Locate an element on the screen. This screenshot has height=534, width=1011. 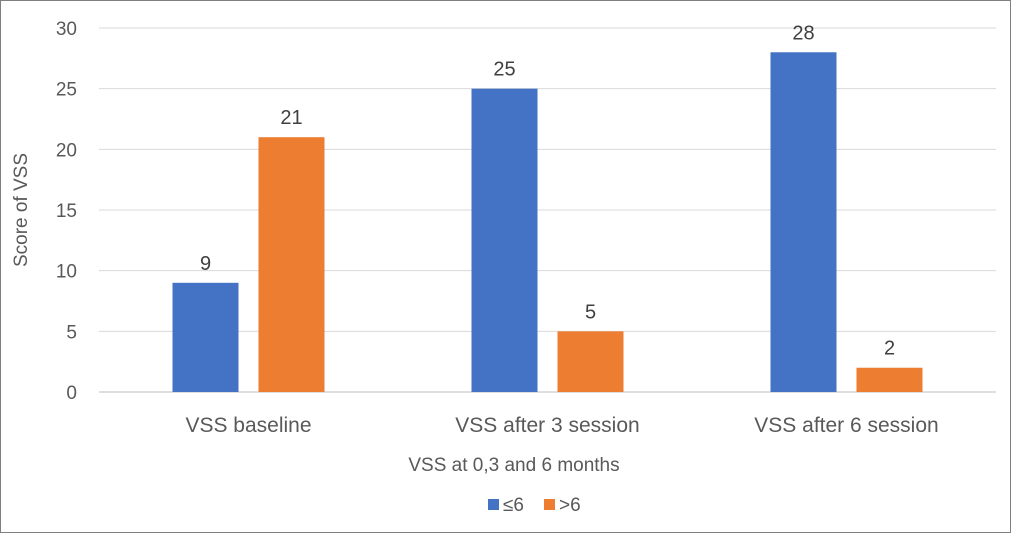
data-label: 25 is located at coordinates (504, 70).